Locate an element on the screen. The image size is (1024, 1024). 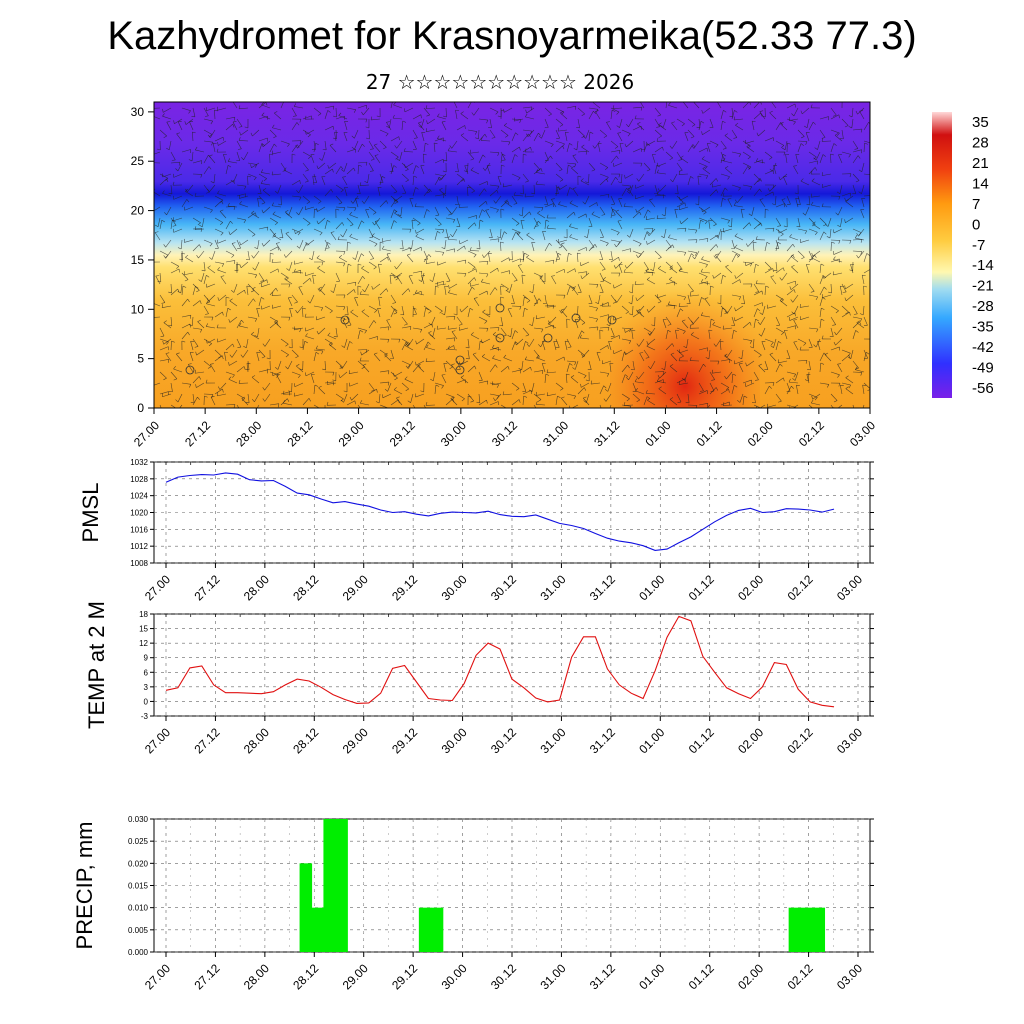
y-tick-label: 25 is located at coordinates (138, 161).